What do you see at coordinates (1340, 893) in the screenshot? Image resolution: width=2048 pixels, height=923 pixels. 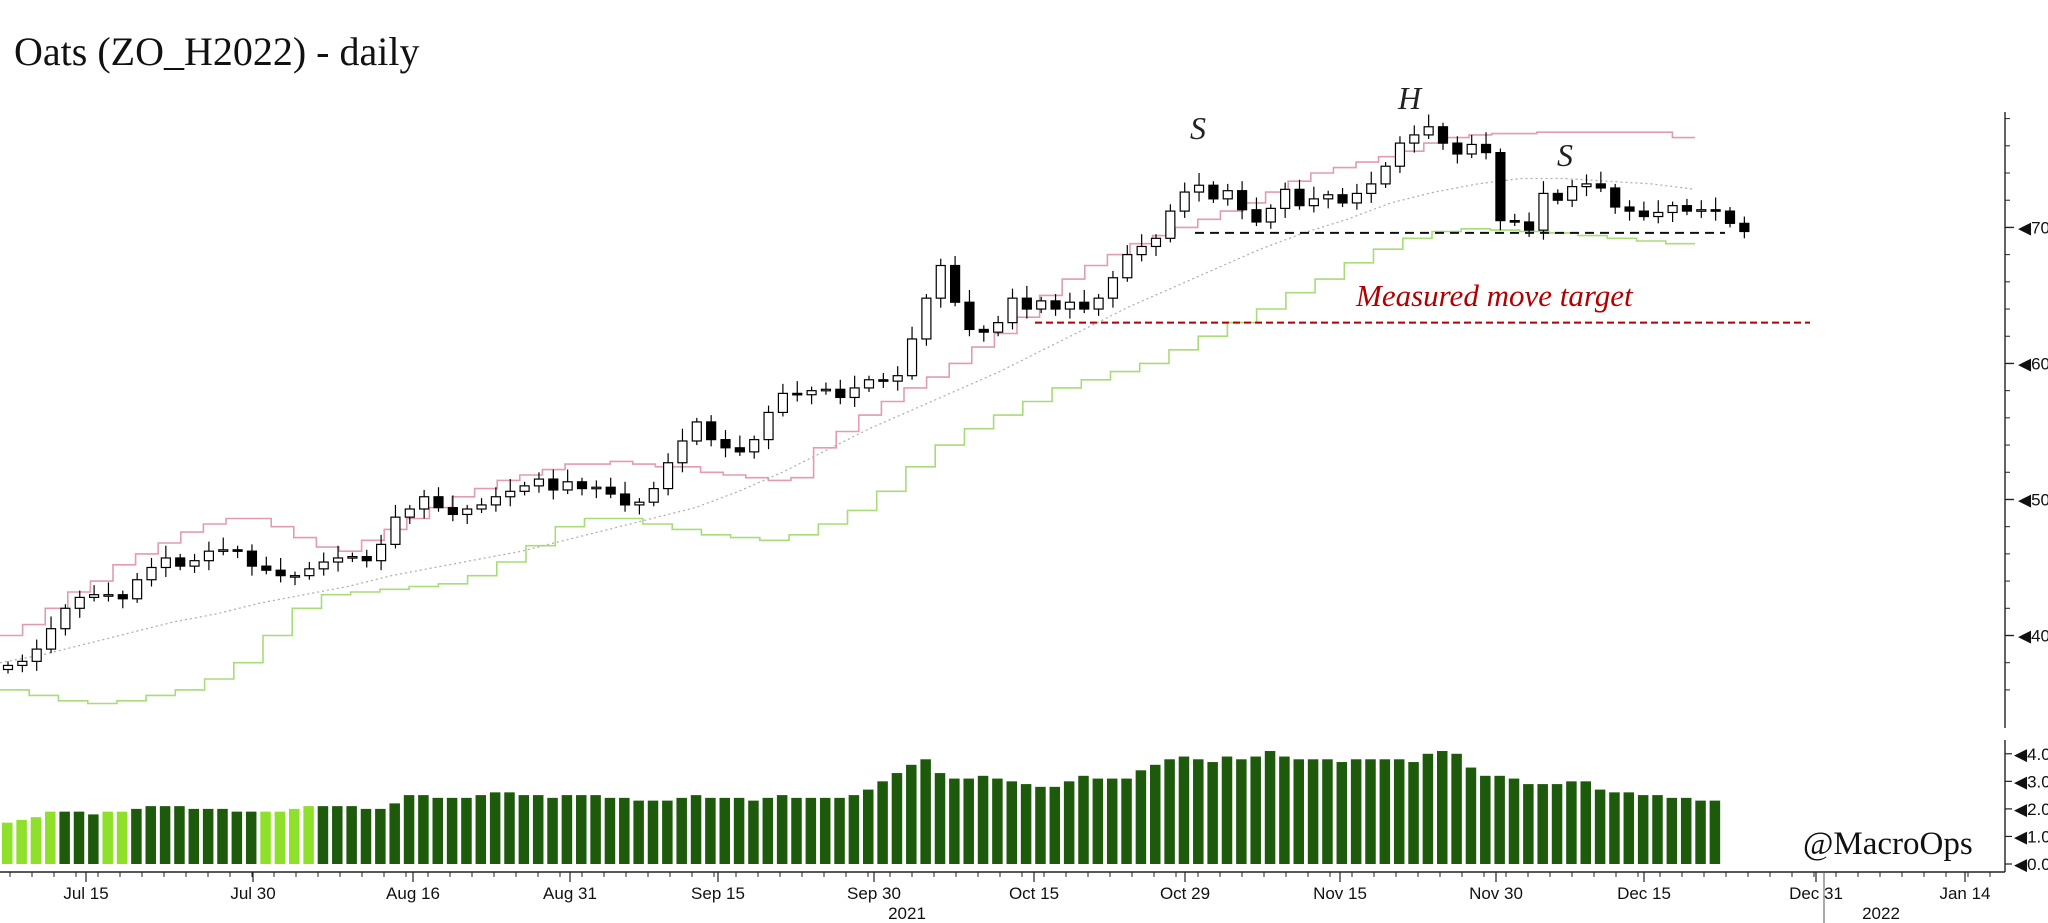 I see `time-tick-label: Nov 15` at bounding box center [1340, 893].